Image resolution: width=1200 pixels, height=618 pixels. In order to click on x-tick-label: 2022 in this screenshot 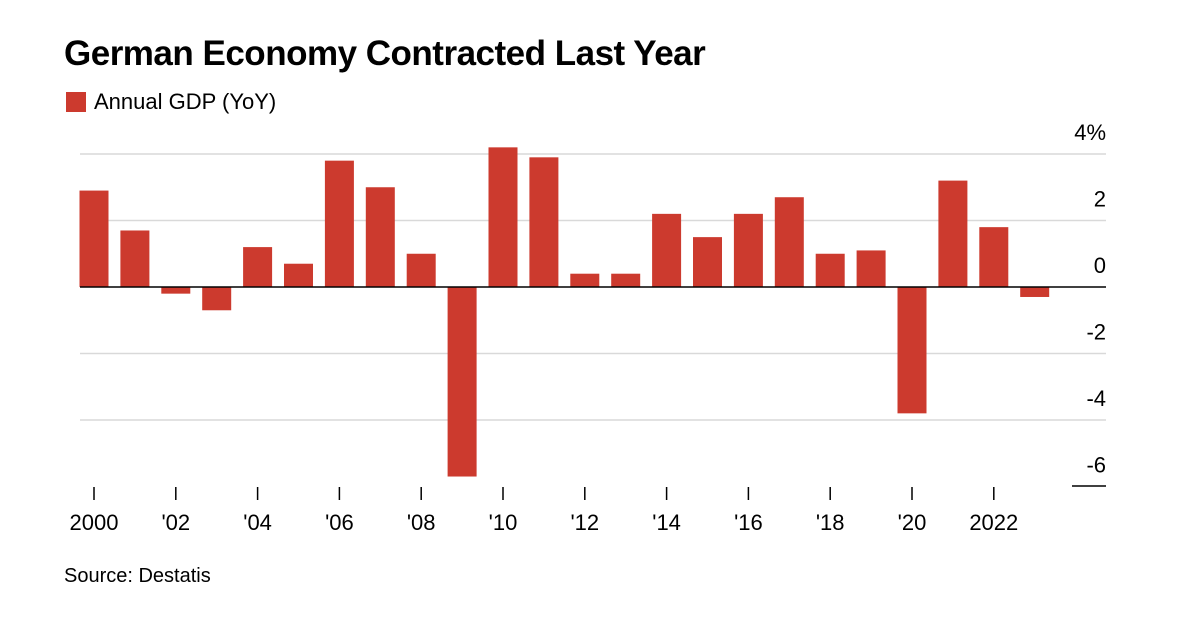, I will do `click(993, 522)`.